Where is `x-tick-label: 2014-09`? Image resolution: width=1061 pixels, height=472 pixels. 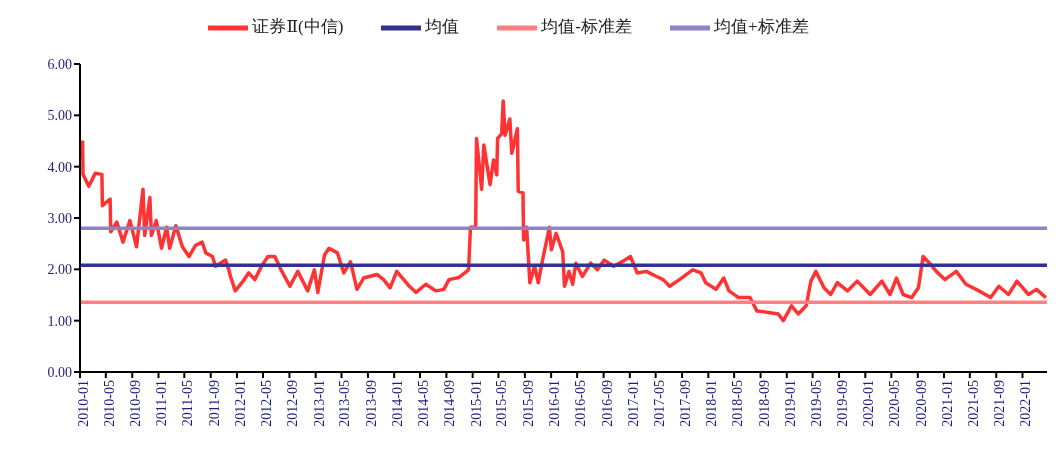
x-tick-label: 2014-09 is located at coordinates (450, 403).